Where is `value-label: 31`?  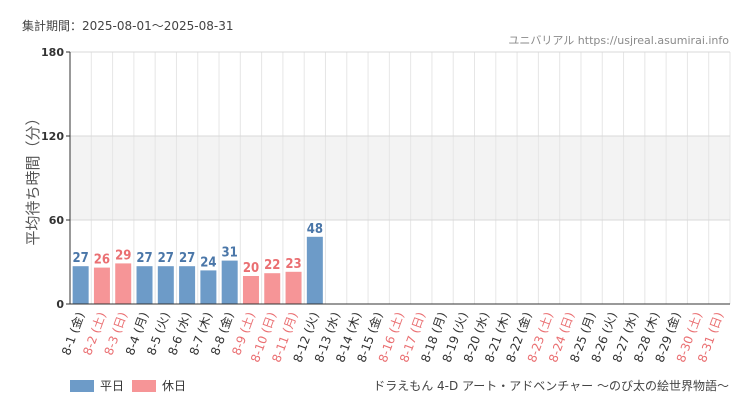 value-label: 31 is located at coordinates (230, 253).